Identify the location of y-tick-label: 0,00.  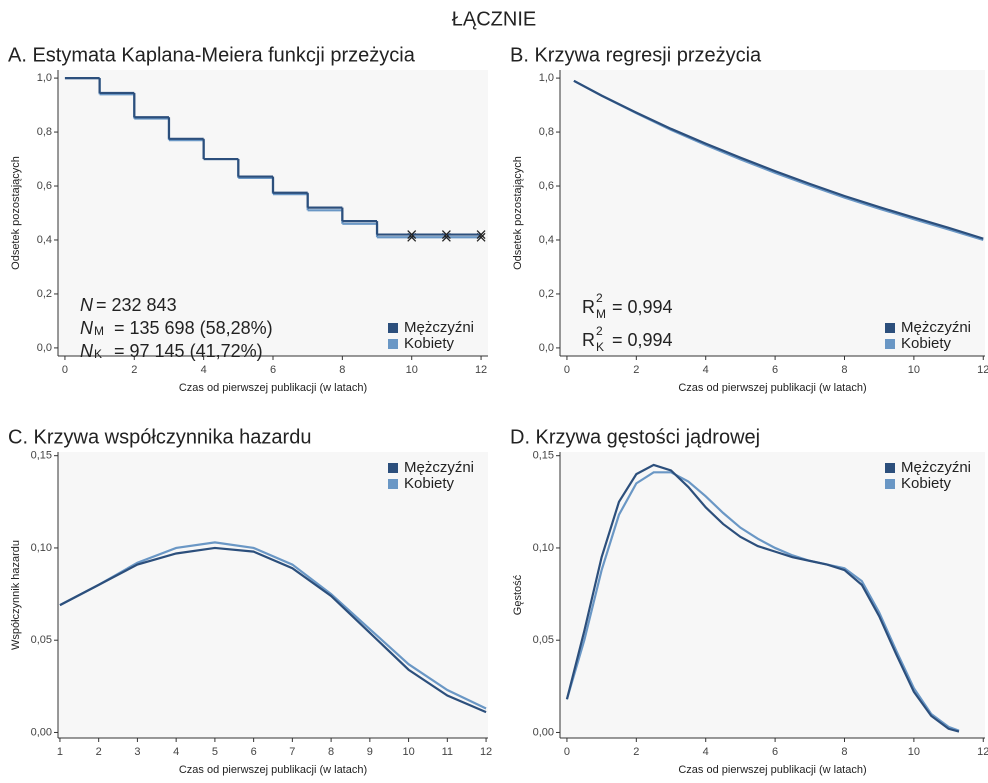
(543, 732).